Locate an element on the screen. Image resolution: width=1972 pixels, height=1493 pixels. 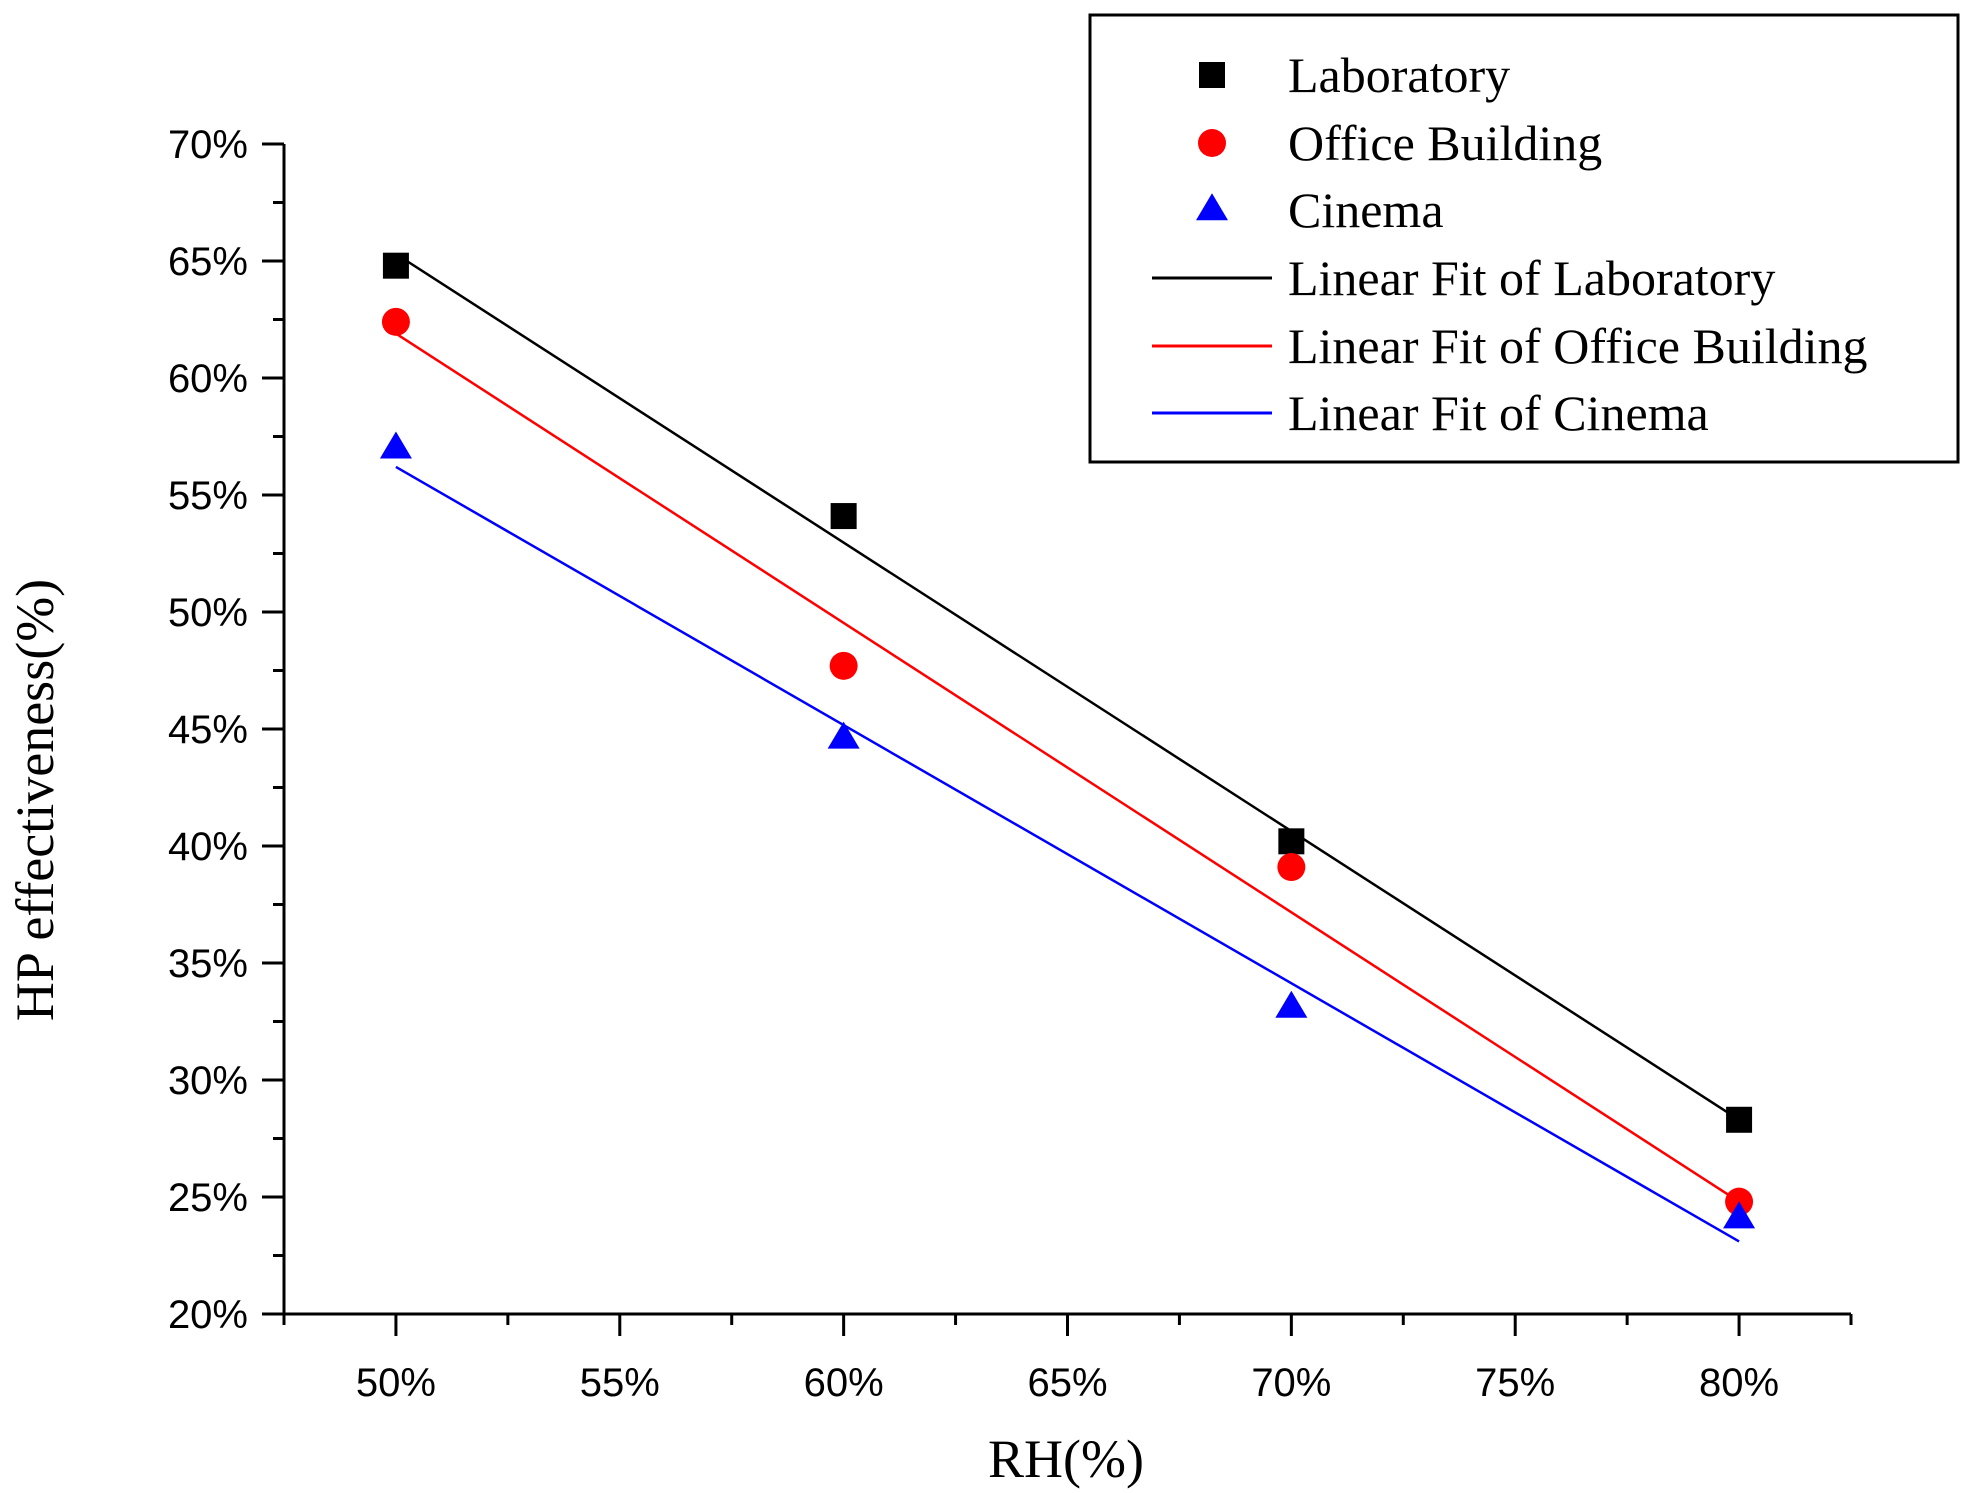
y-tick-label: 30% is located at coordinates (208, 1081).